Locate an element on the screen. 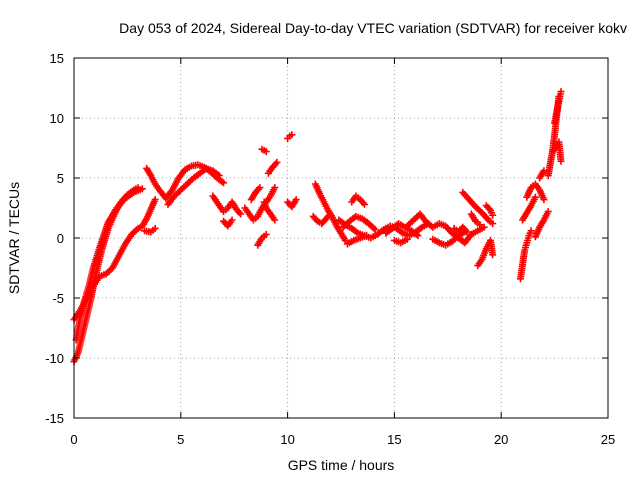 The width and height of the screenshot is (640, 480). y-axis-label: SDTVAR / TECUs is located at coordinates (14, 238).